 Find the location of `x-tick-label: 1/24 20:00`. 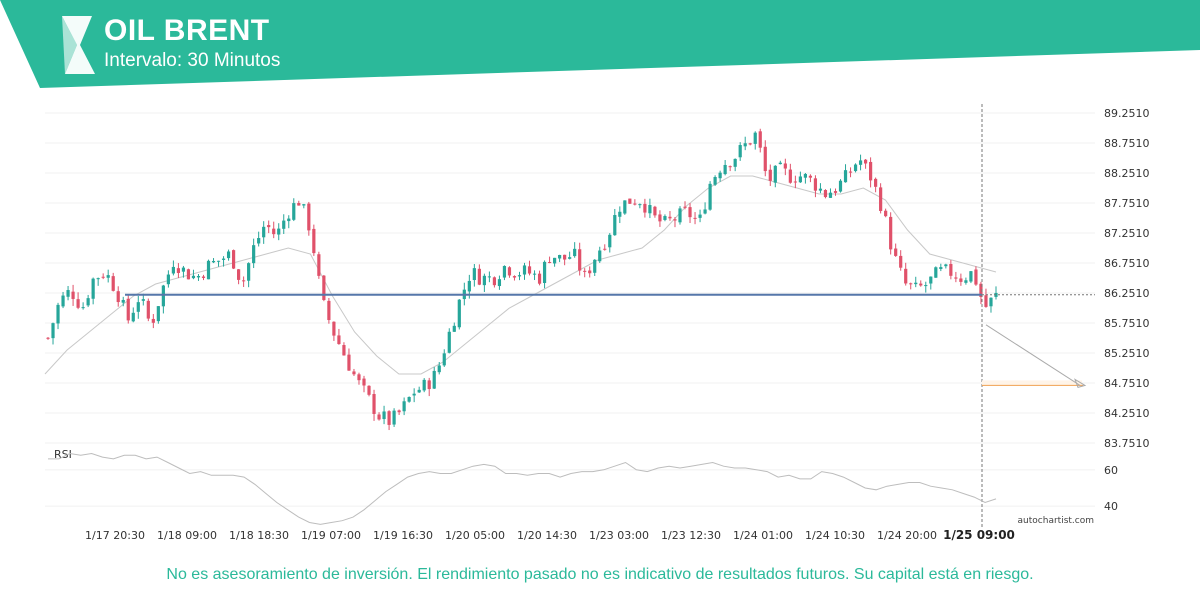

x-tick-label: 1/24 20:00 is located at coordinates (907, 535).